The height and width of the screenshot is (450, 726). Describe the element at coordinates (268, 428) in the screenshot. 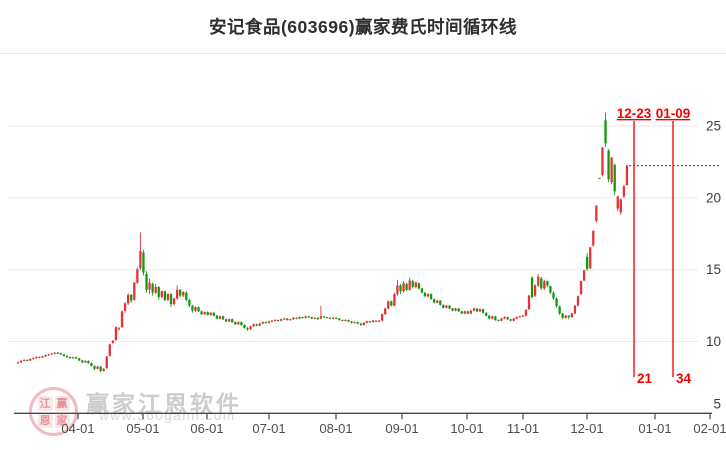

I see `x-axis-label-07-01: 07-01` at that location.